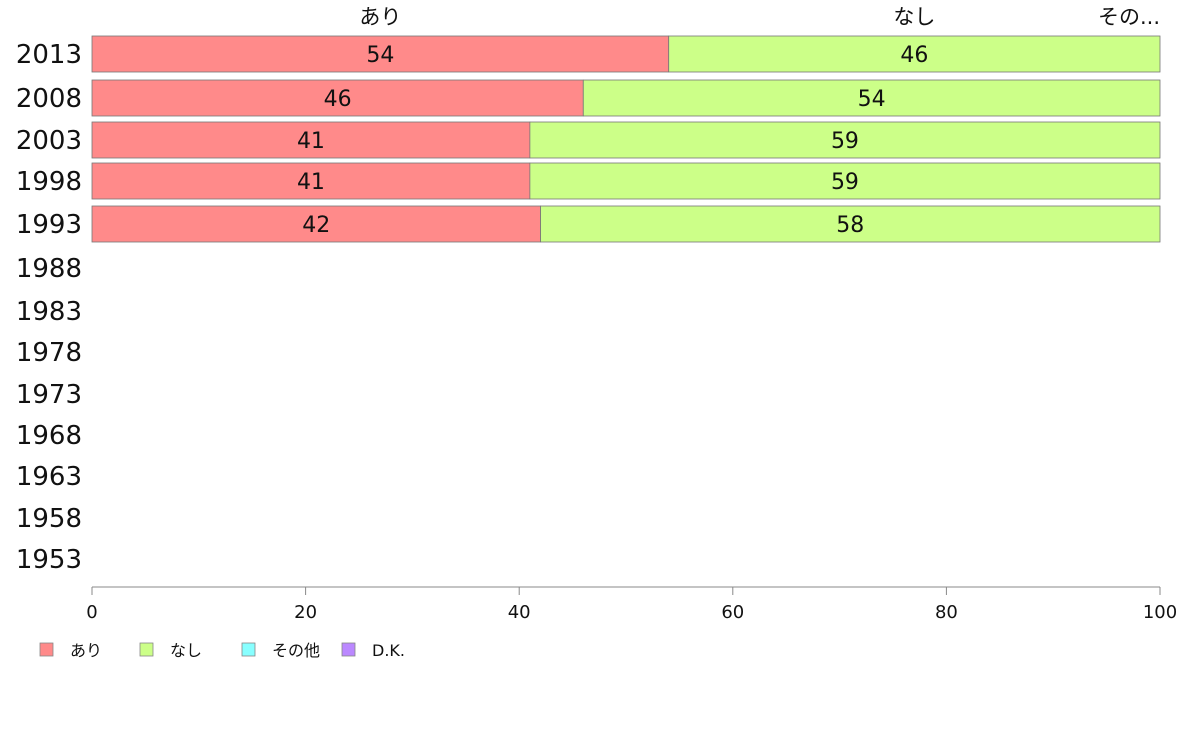 This screenshot has width=1188, height=736. Describe the element at coordinates (631, 604) in the screenshot. I see `x-axis: 0 20 40 60 80 100` at that location.